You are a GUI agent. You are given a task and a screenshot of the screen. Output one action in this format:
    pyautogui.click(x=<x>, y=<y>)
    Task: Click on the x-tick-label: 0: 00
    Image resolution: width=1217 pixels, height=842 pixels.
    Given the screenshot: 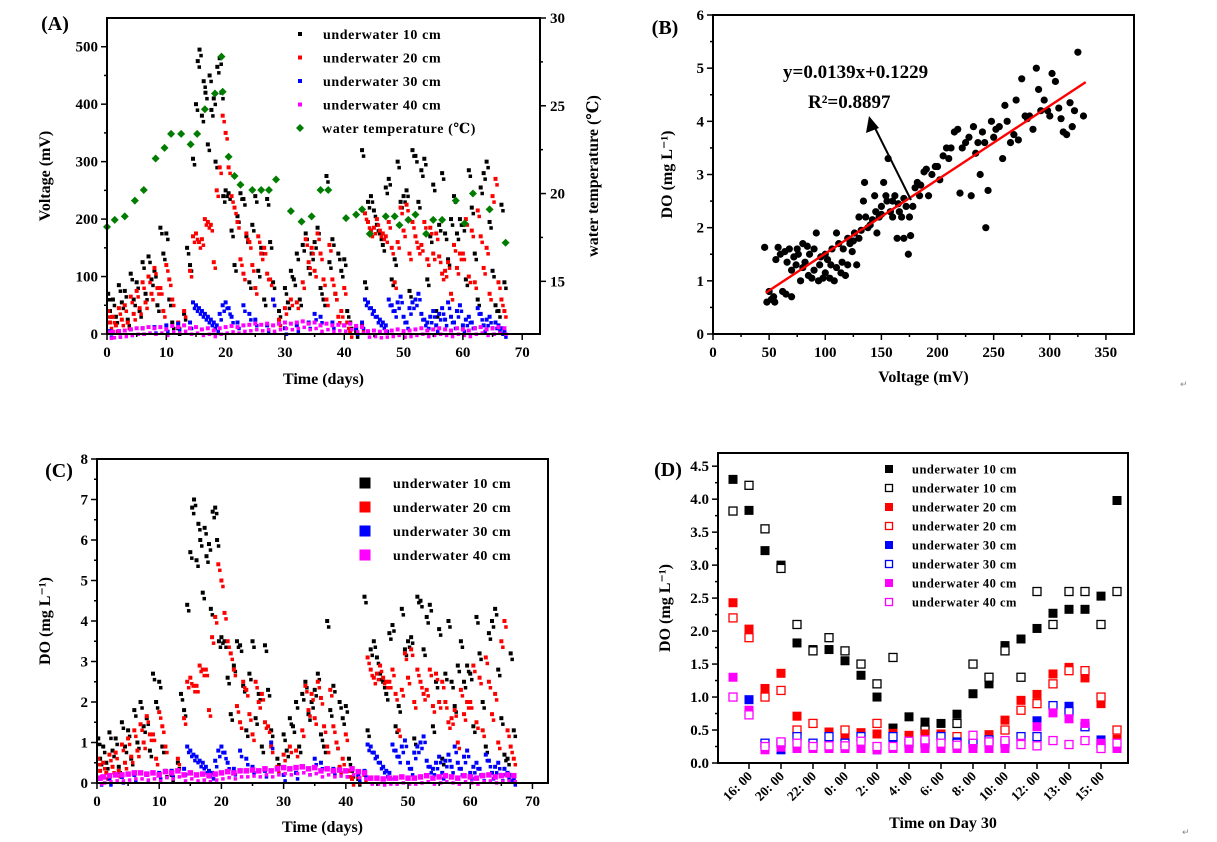 What is the action you would take?
    pyautogui.click(x=836, y=783)
    